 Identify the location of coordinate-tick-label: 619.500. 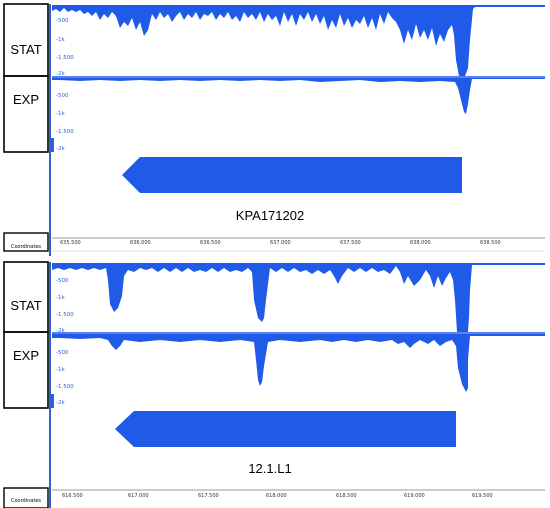
(482, 496).